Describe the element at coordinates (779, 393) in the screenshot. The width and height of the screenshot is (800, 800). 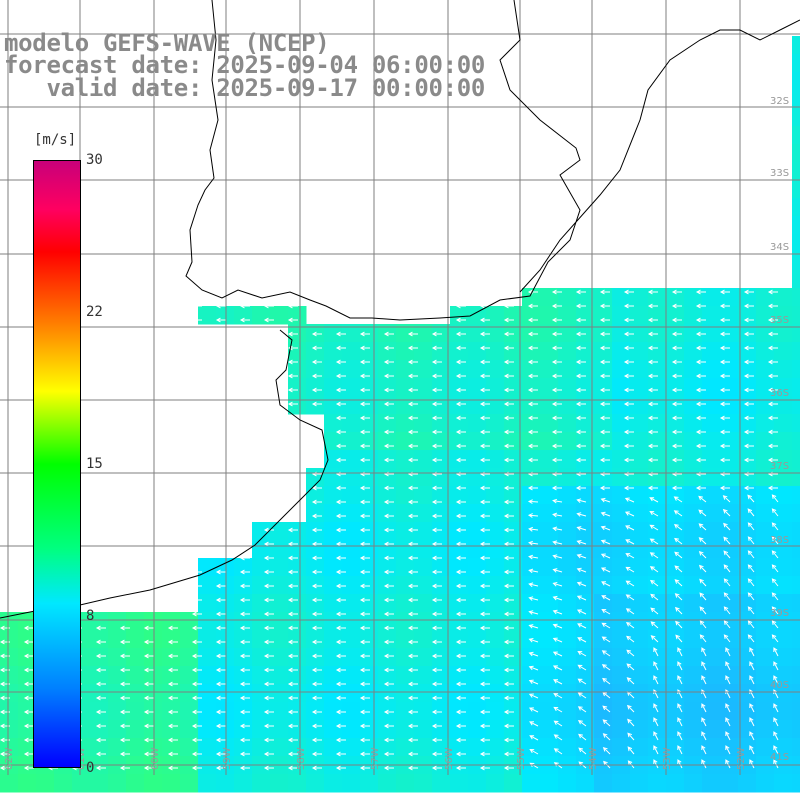
I see `lat-label: 36S` at that location.